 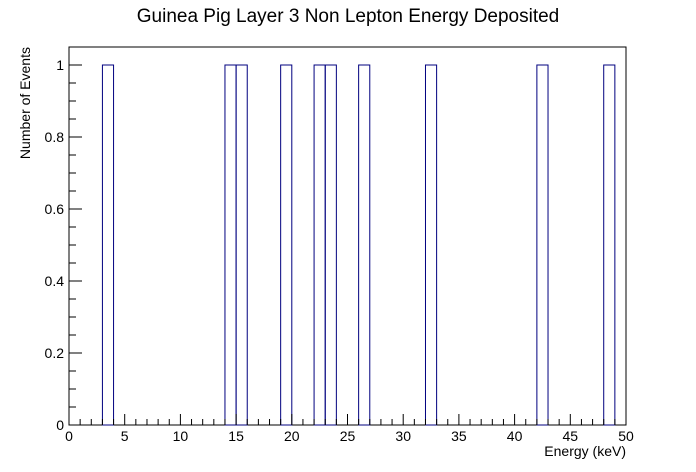 What do you see at coordinates (55, 137) in the screenshot?
I see `y-tick-label: 0.8` at bounding box center [55, 137].